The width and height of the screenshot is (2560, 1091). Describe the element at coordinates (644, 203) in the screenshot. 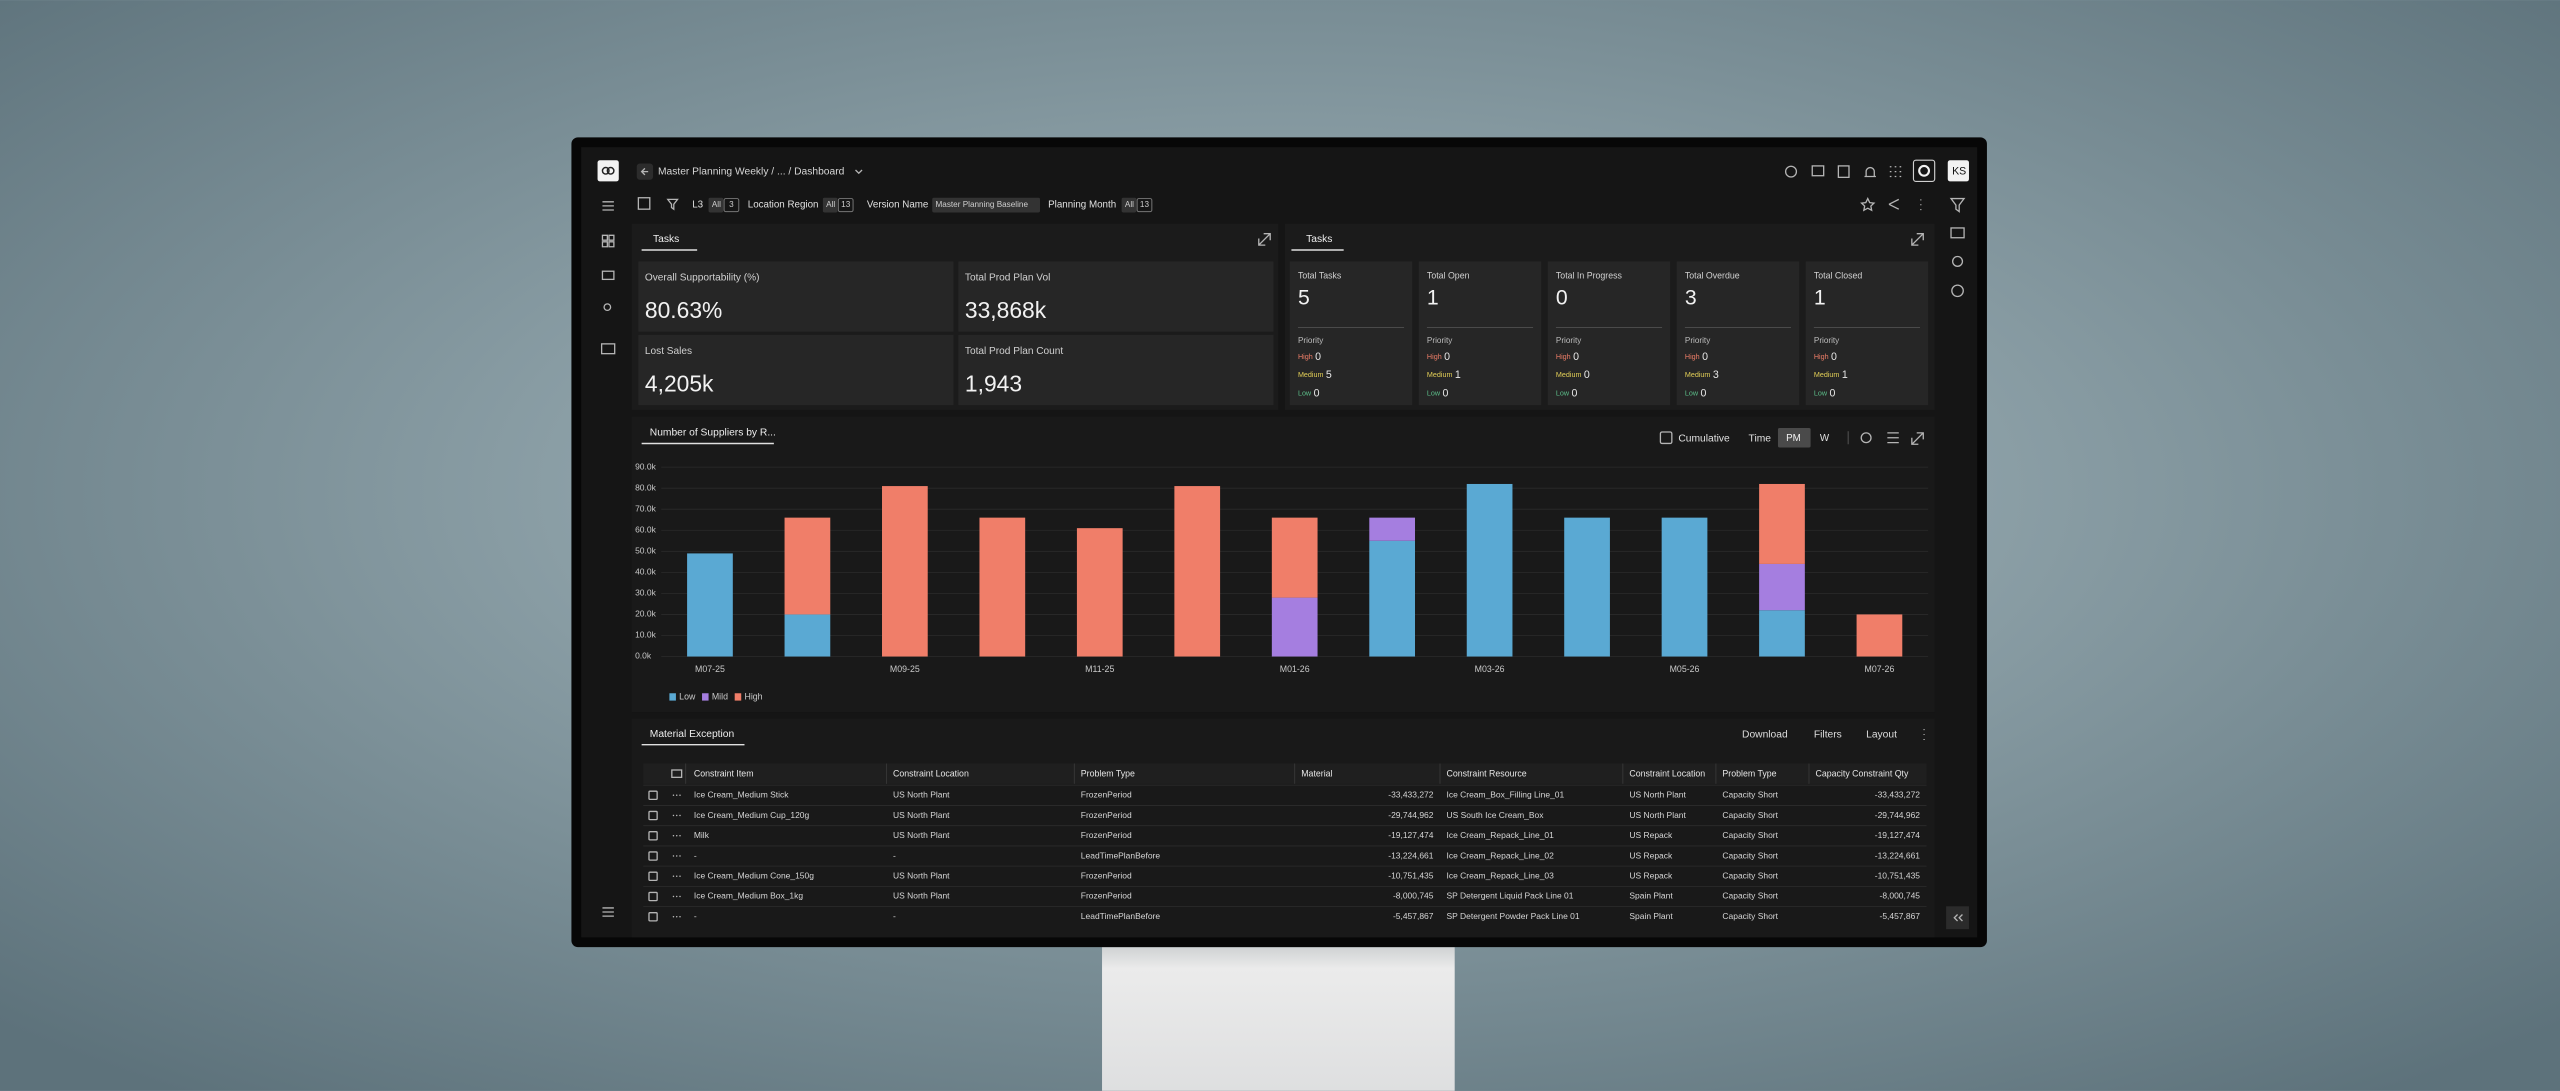

I see `icon-sidebar-toggle` at that location.